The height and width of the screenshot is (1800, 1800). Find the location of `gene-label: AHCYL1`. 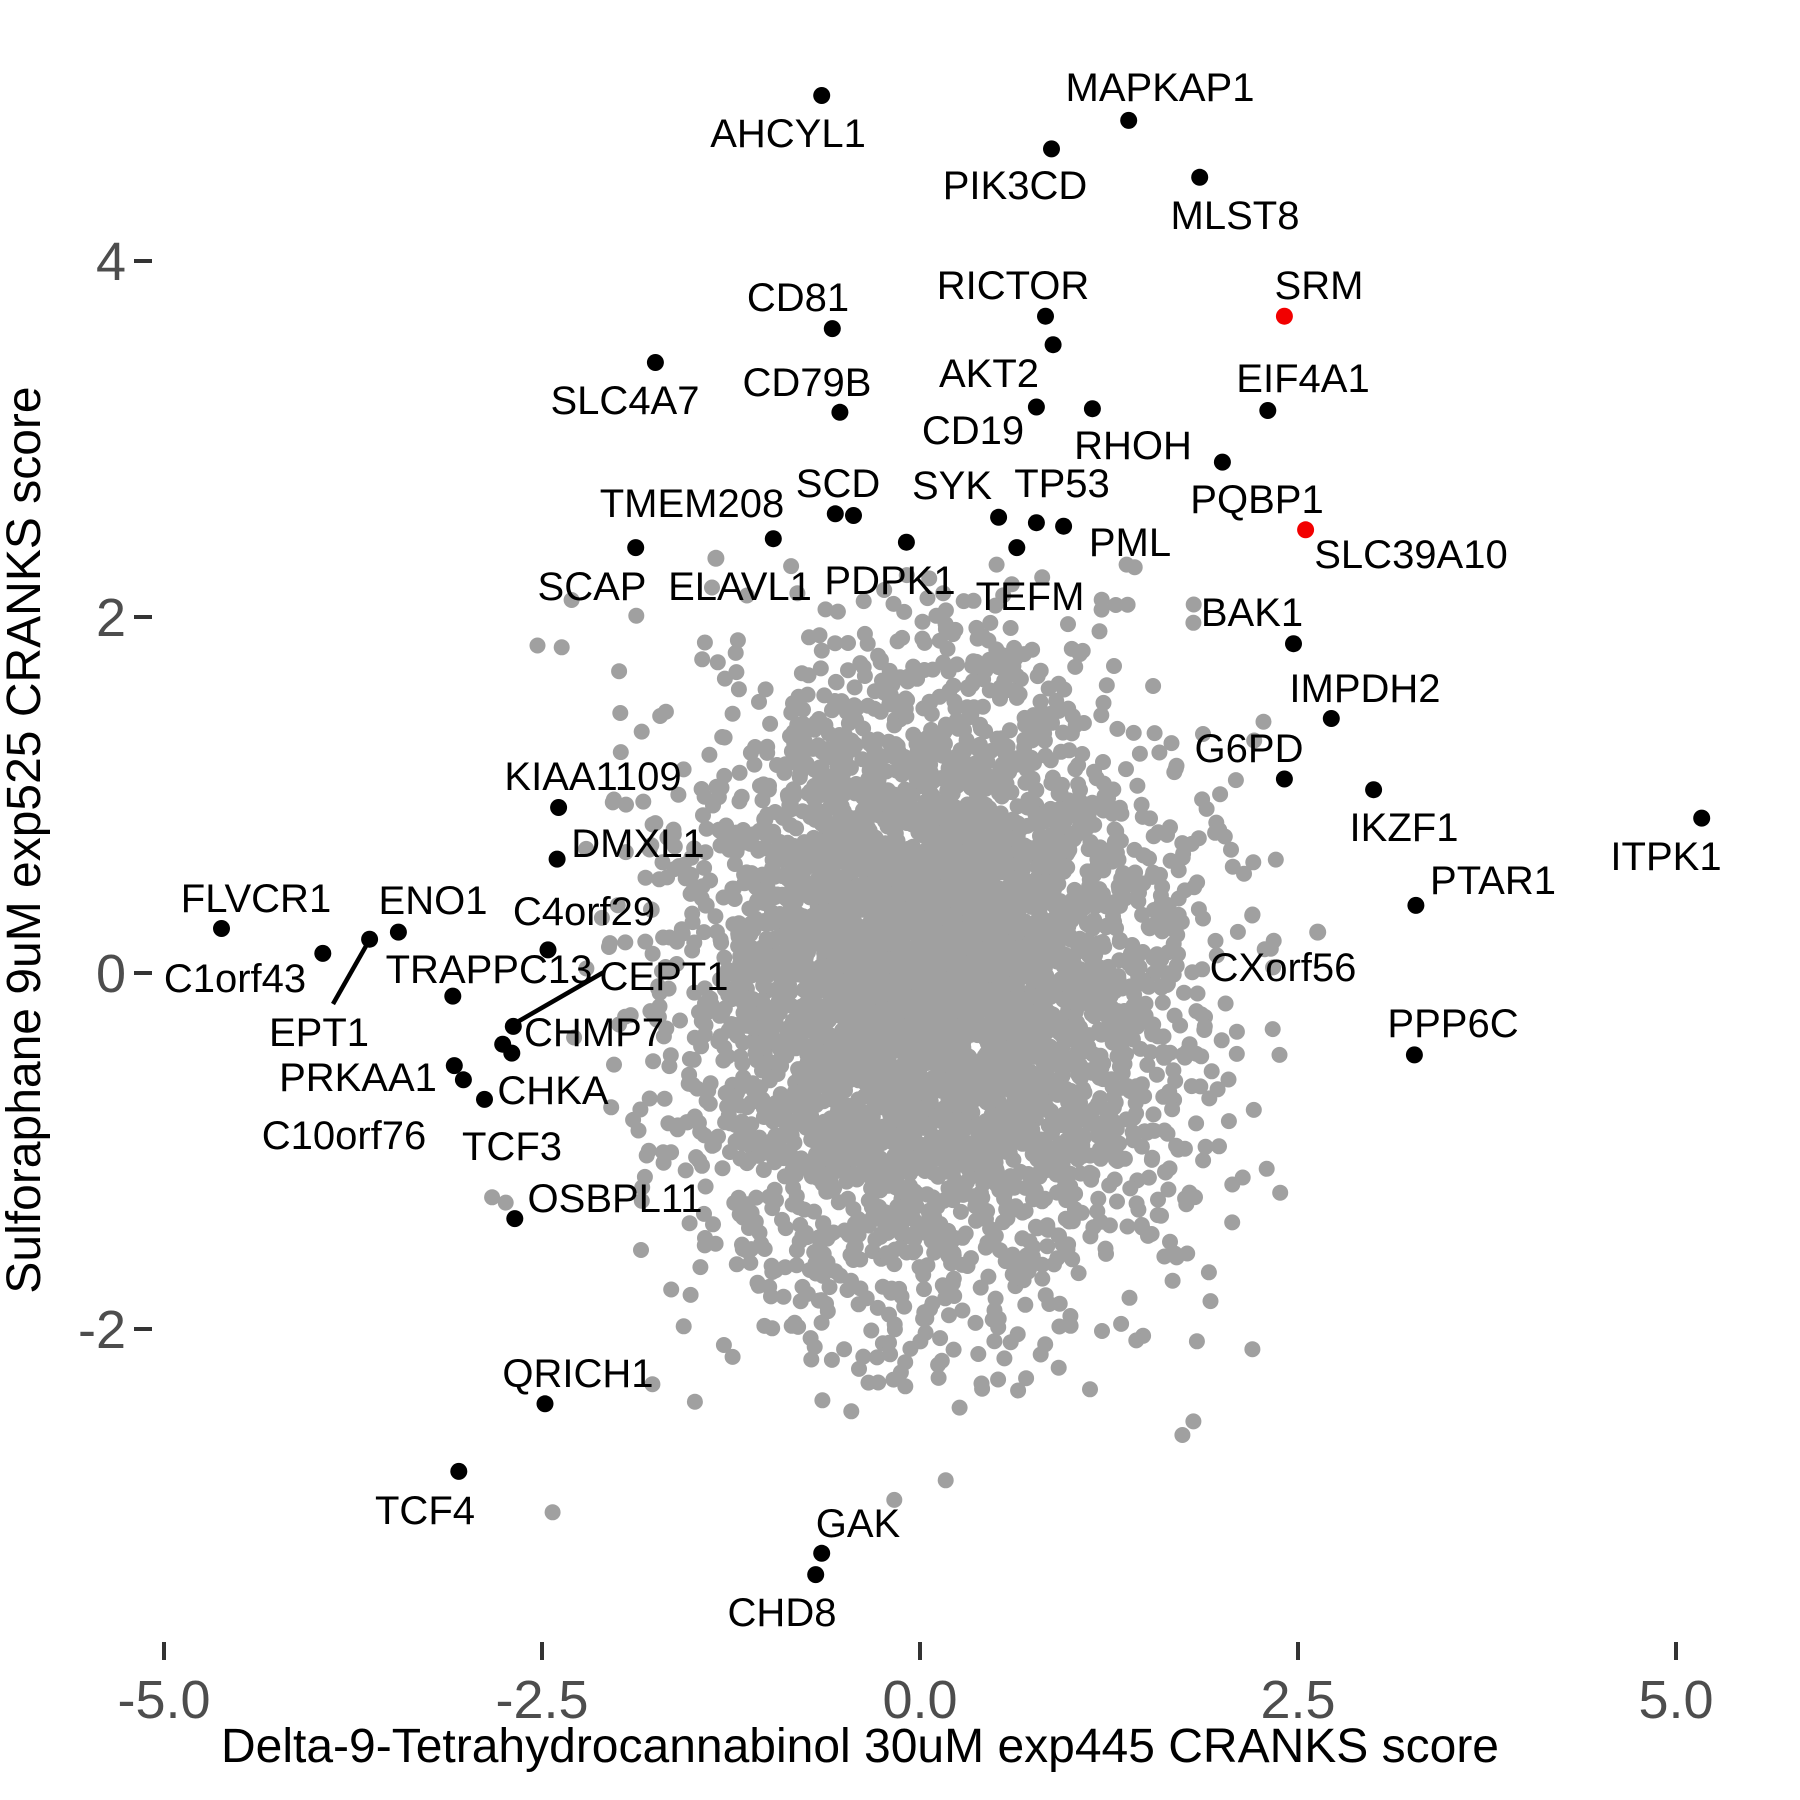

gene-label: AHCYL1 is located at coordinates (788, 134).